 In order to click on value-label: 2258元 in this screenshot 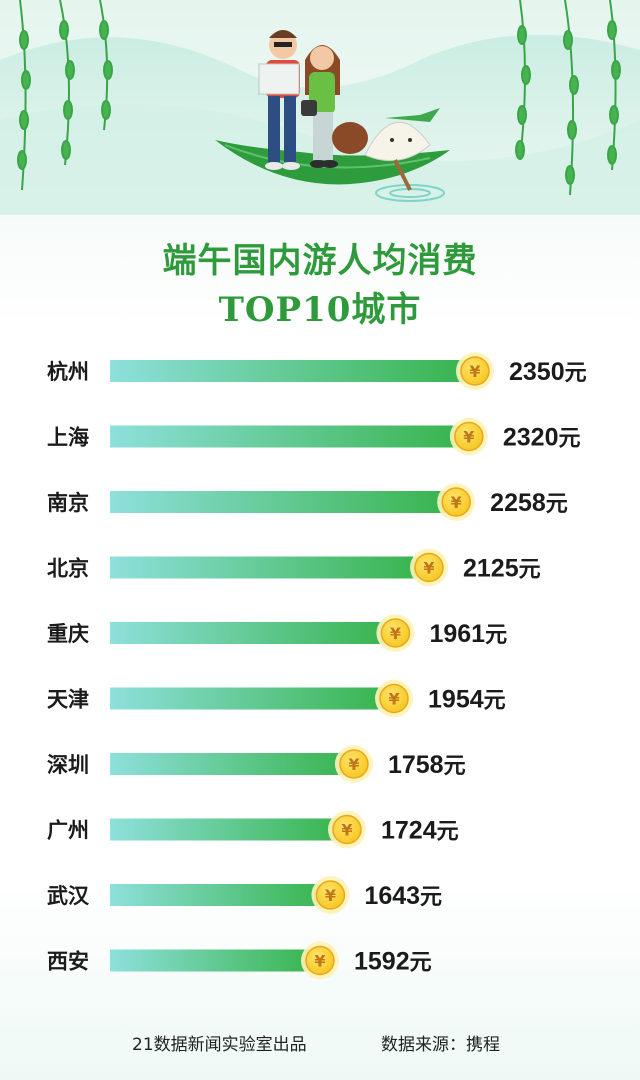, I will do `click(529, 503)`.